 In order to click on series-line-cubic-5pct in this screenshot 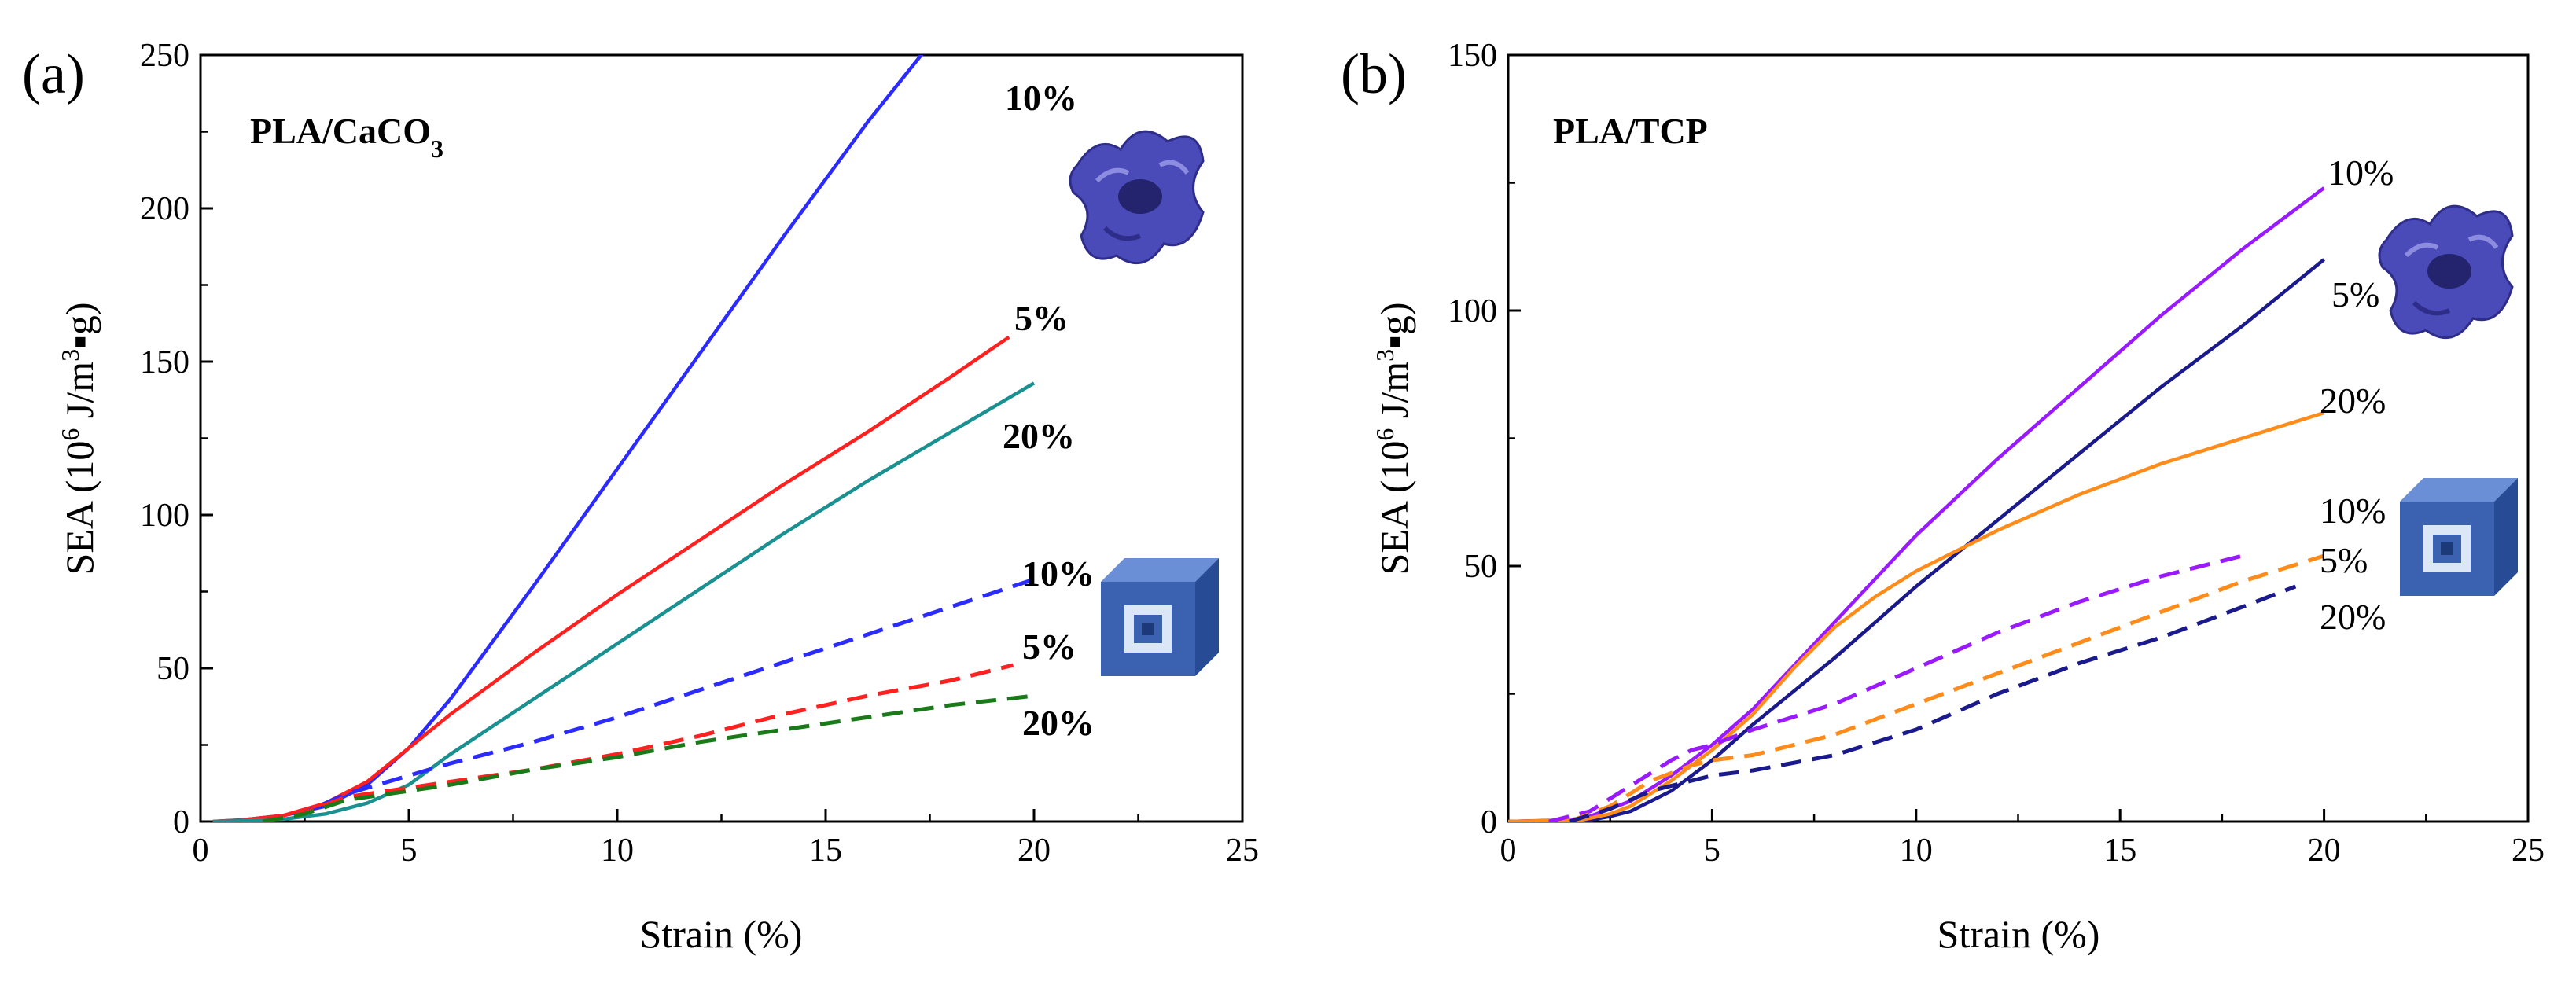, I will do `click(1946, 688)`.